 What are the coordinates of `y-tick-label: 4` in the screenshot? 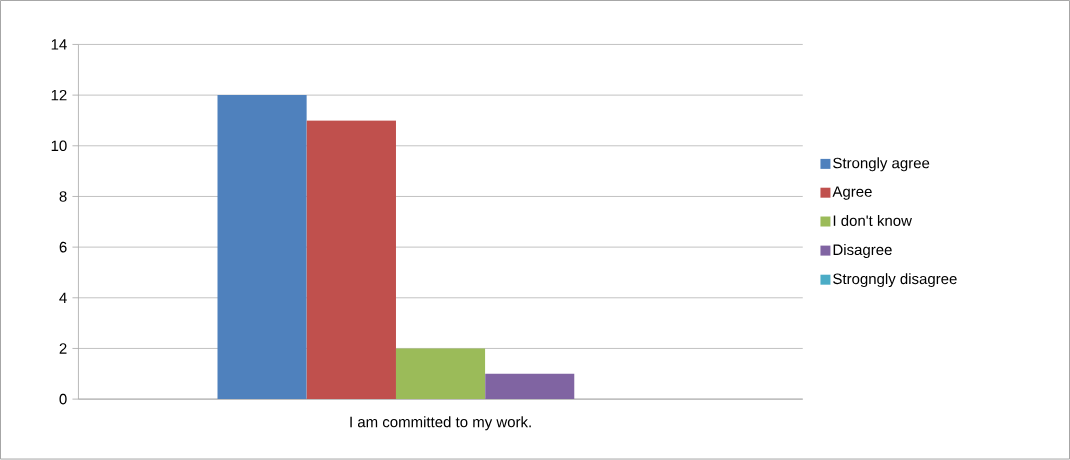 It's located at (63, 298).